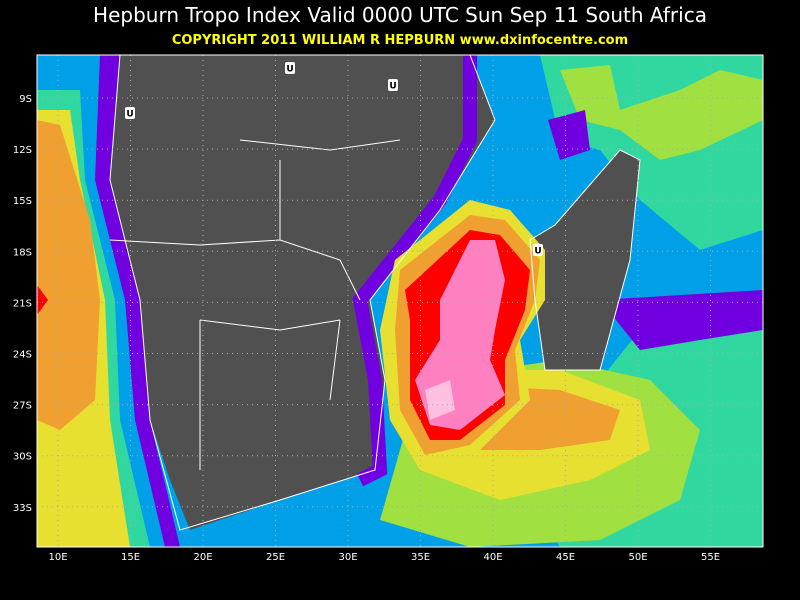 The width and height of the screenshot is (800, 600). What do you see at coordinates (420, 557) in the screenshot?
I see `lon-label: 35E` at bounding box center [420, 557].